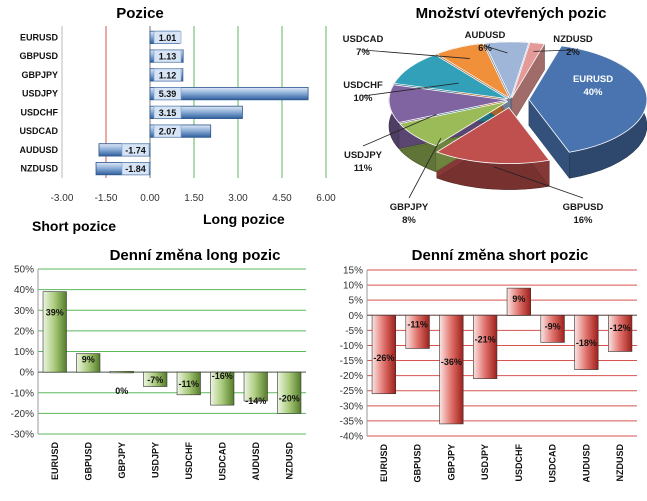 This screenshot has height=501, width=647. Describe the element at coordinates (351, 406) in the screenshot. I see `y-tick-label: -30%` at that location.